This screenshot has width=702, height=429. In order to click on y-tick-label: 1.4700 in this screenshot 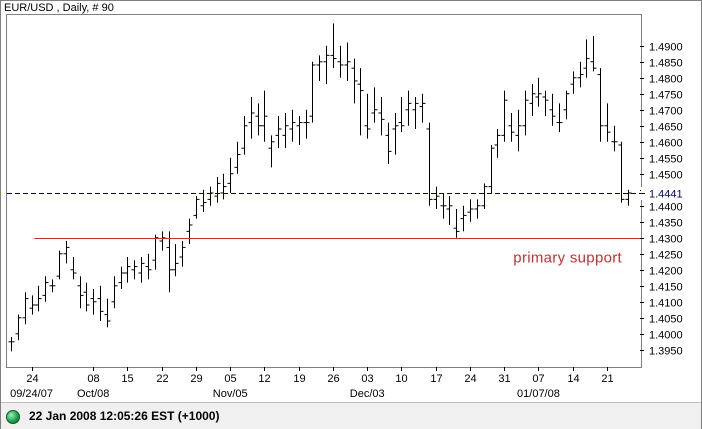, I will do `click(666, 112)`.